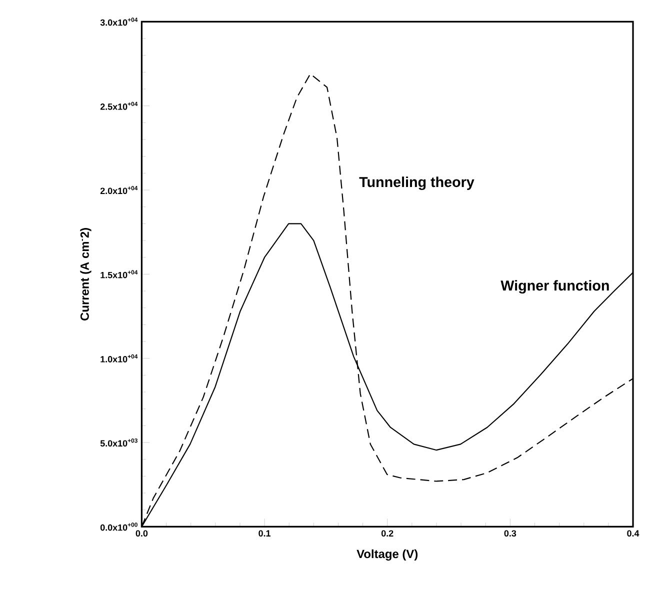  What do you see at coordinates (633, 533) in the screenshot?
I see `x-tick-label: 0.4` at bounding box center [633, 533].